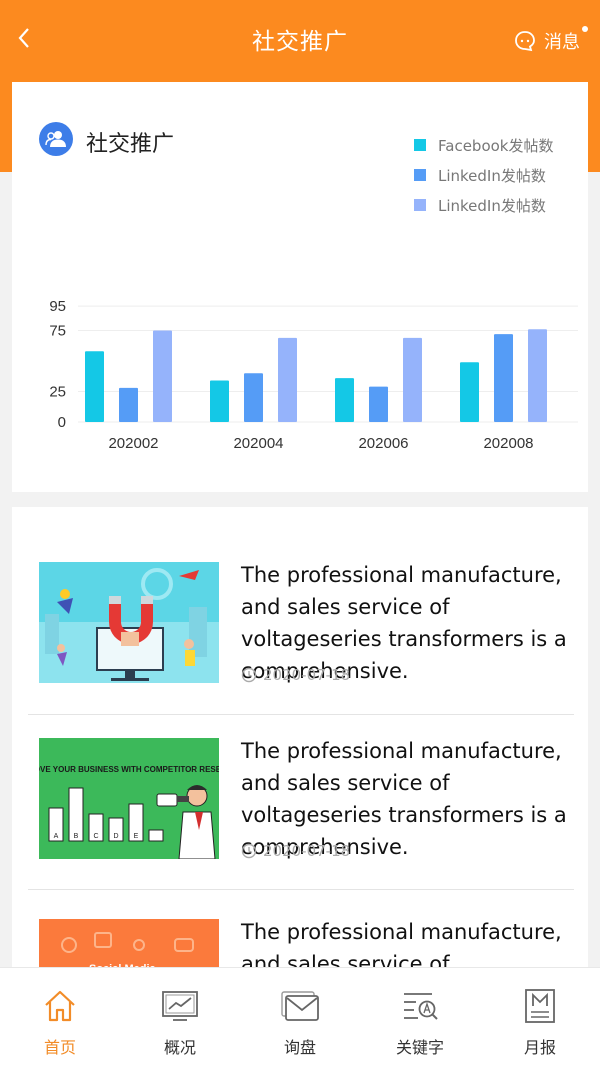 The width and height of the screenshot is (600, 1067). I want to click on chart-legend: Facebook发帖数 LinkedIn发帖数 LinkedIn发帖数, so click(483, 175).